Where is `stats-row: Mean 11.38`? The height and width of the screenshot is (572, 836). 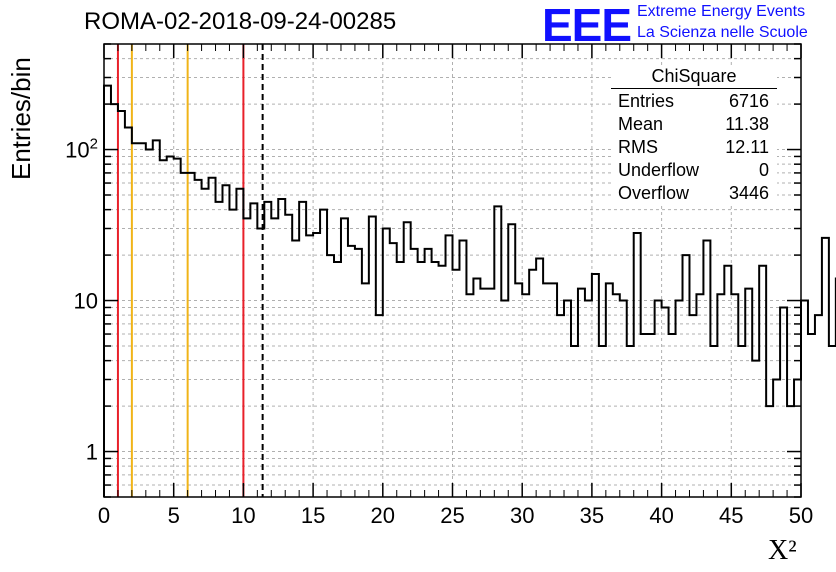 stats-row: Mean 11.38 is located at coordinates (694, 124).